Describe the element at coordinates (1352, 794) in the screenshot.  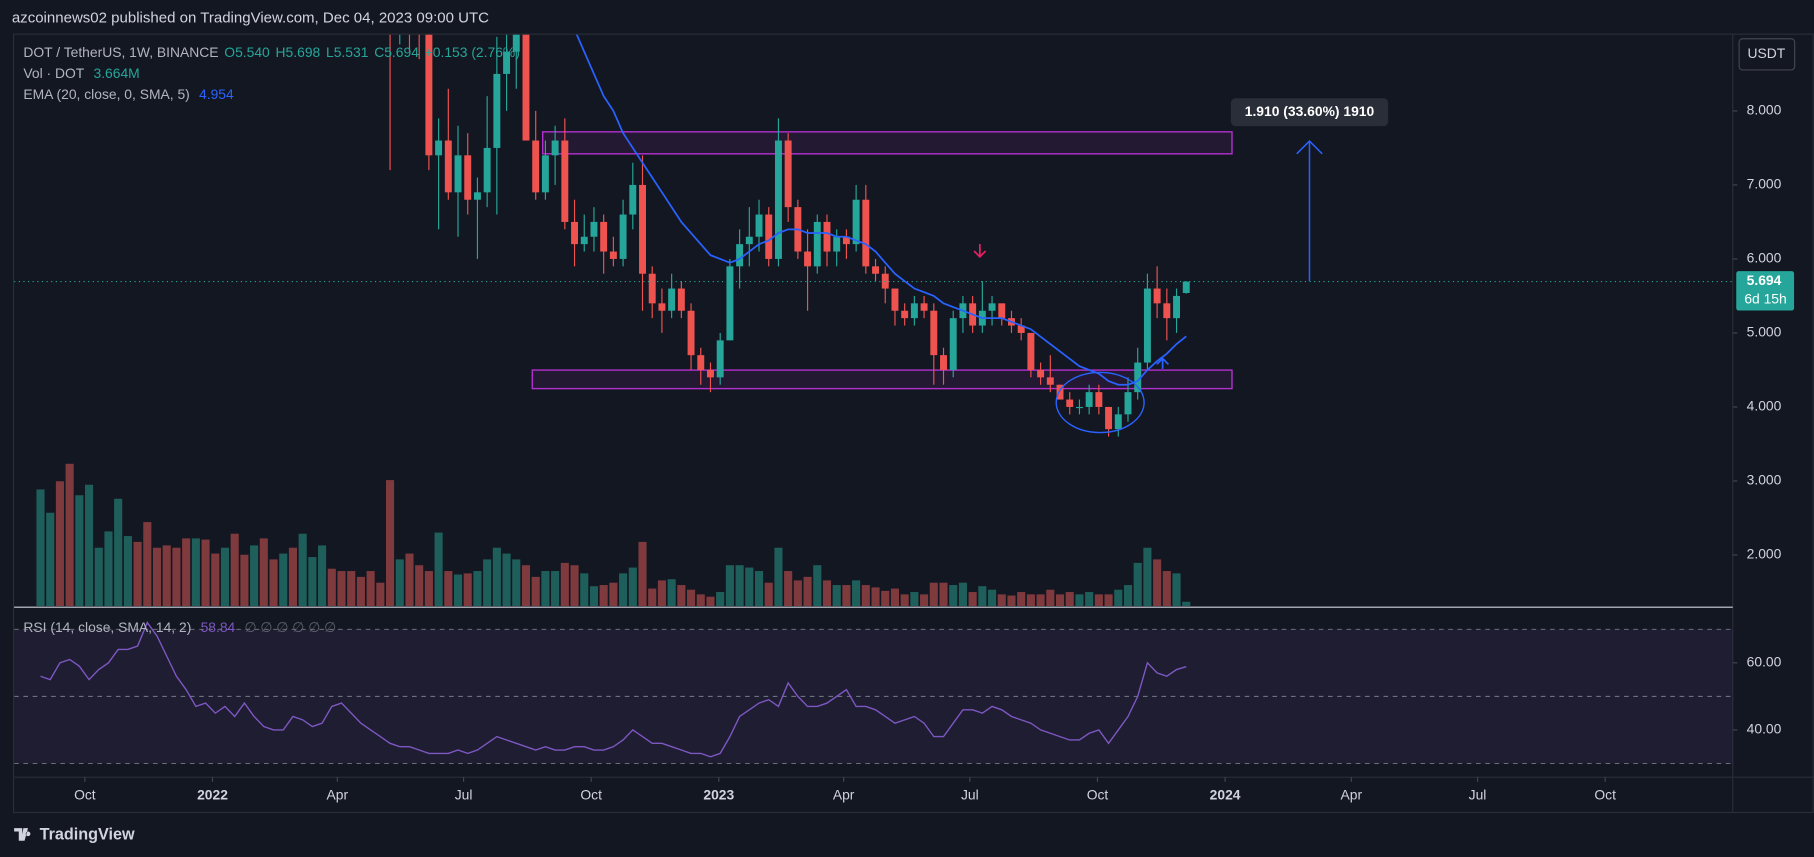
I see `x-tick-label: Apr` at that location.